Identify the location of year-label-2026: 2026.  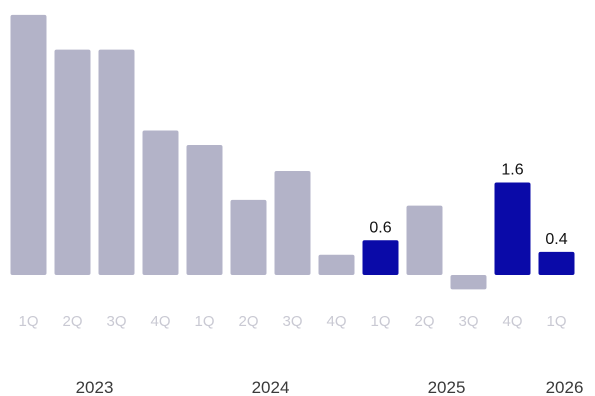
(565, 387).